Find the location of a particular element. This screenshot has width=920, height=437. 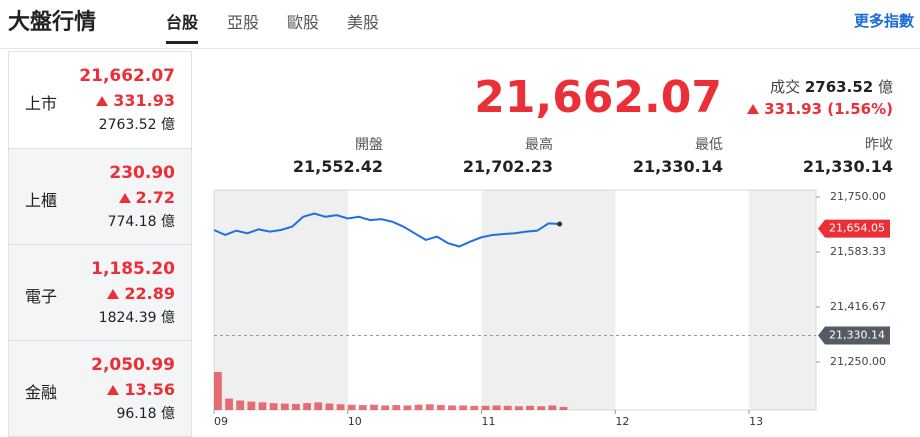

stat: 最高 21,702.23 is located at coordinates (473, 155).